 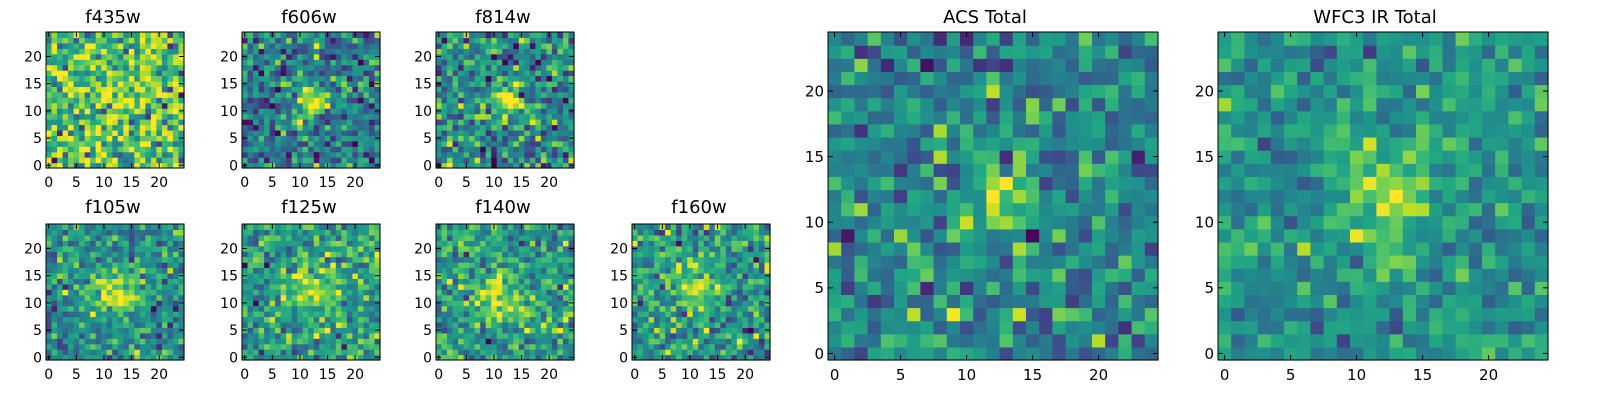 I want to click on panel-f125w: f125w 0 5 10 15 20 0 5 10 15 20, so click(x=307, y=297).